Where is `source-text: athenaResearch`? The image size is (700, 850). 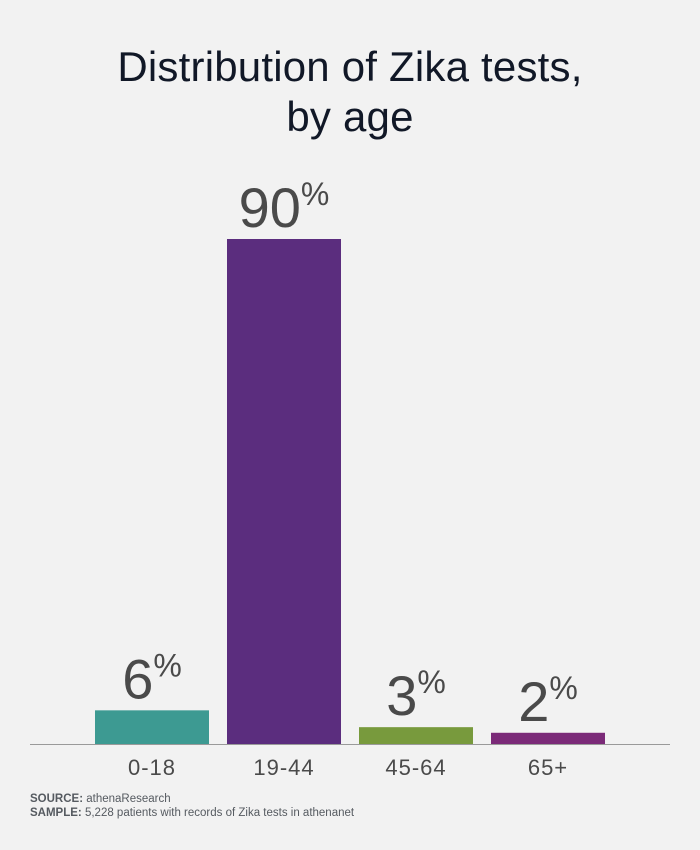
source-text: athenaResearch is located at coordinates (128, 799).